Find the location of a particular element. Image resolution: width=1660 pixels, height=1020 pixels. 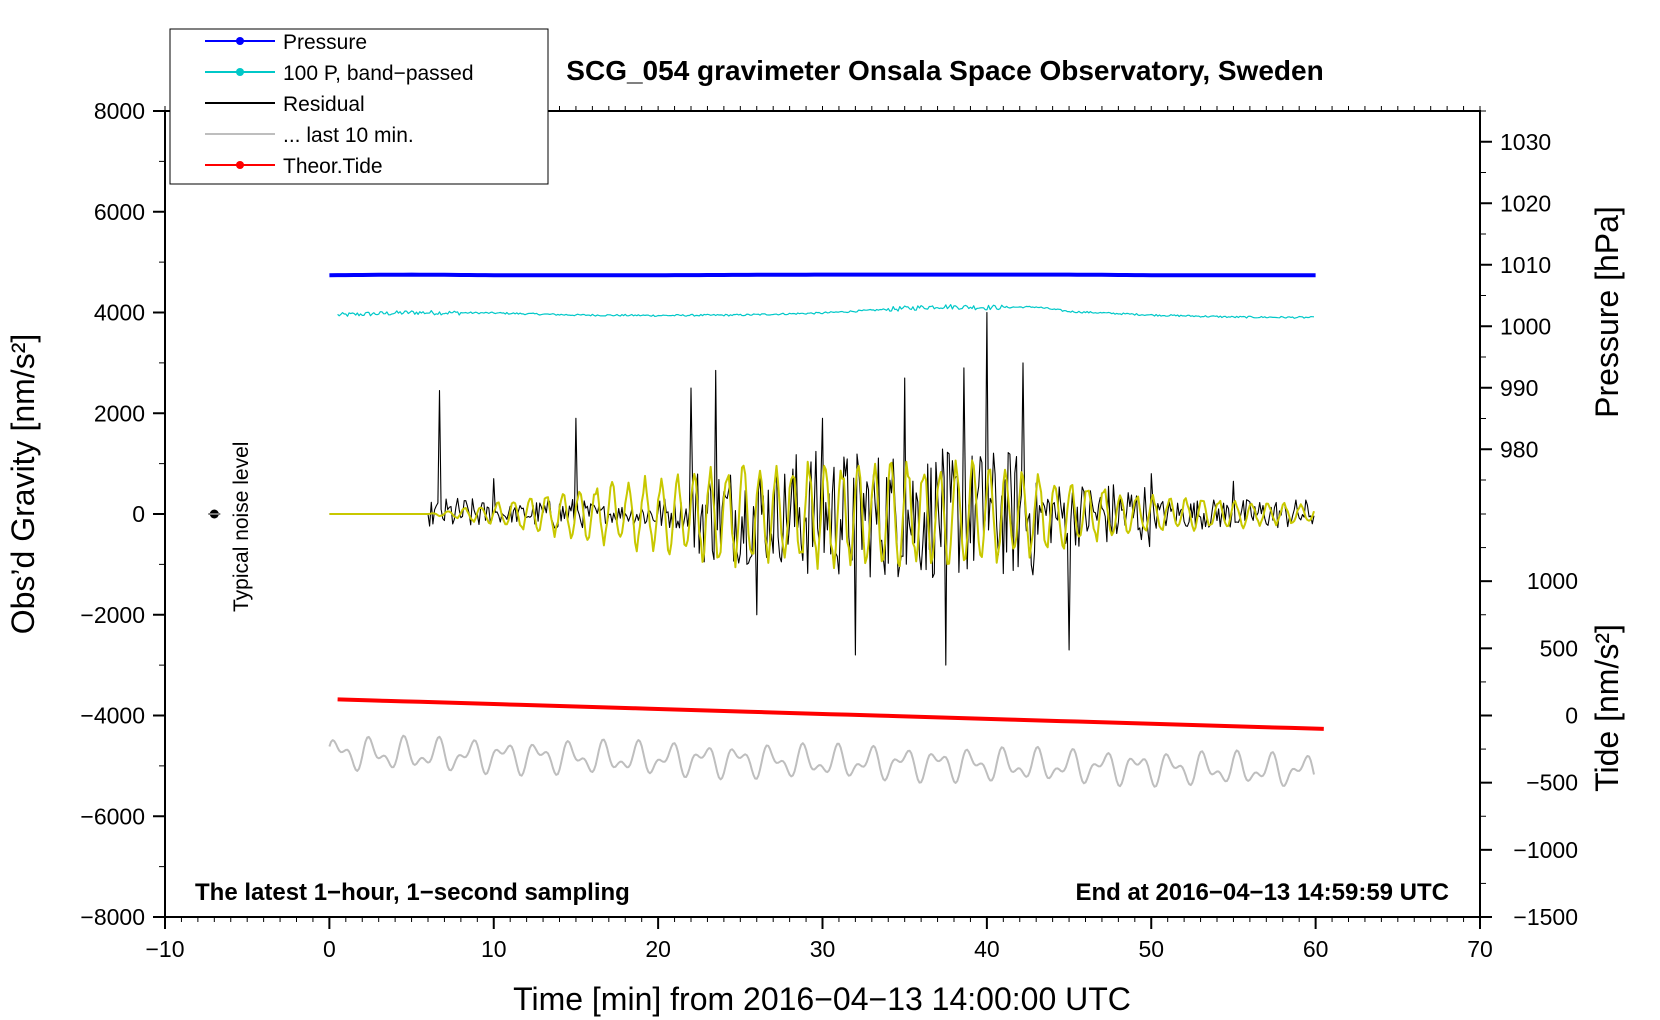

pressure-tick-label: 990 is located at coordinates (1519, 388).